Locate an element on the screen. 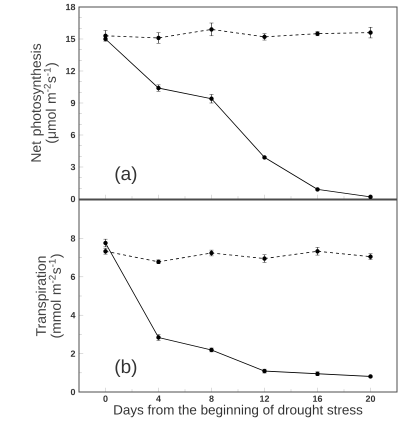 The height and width of the screenshot is (433, 399). y-tick-label: 4 is located at coordinates (73, 315).